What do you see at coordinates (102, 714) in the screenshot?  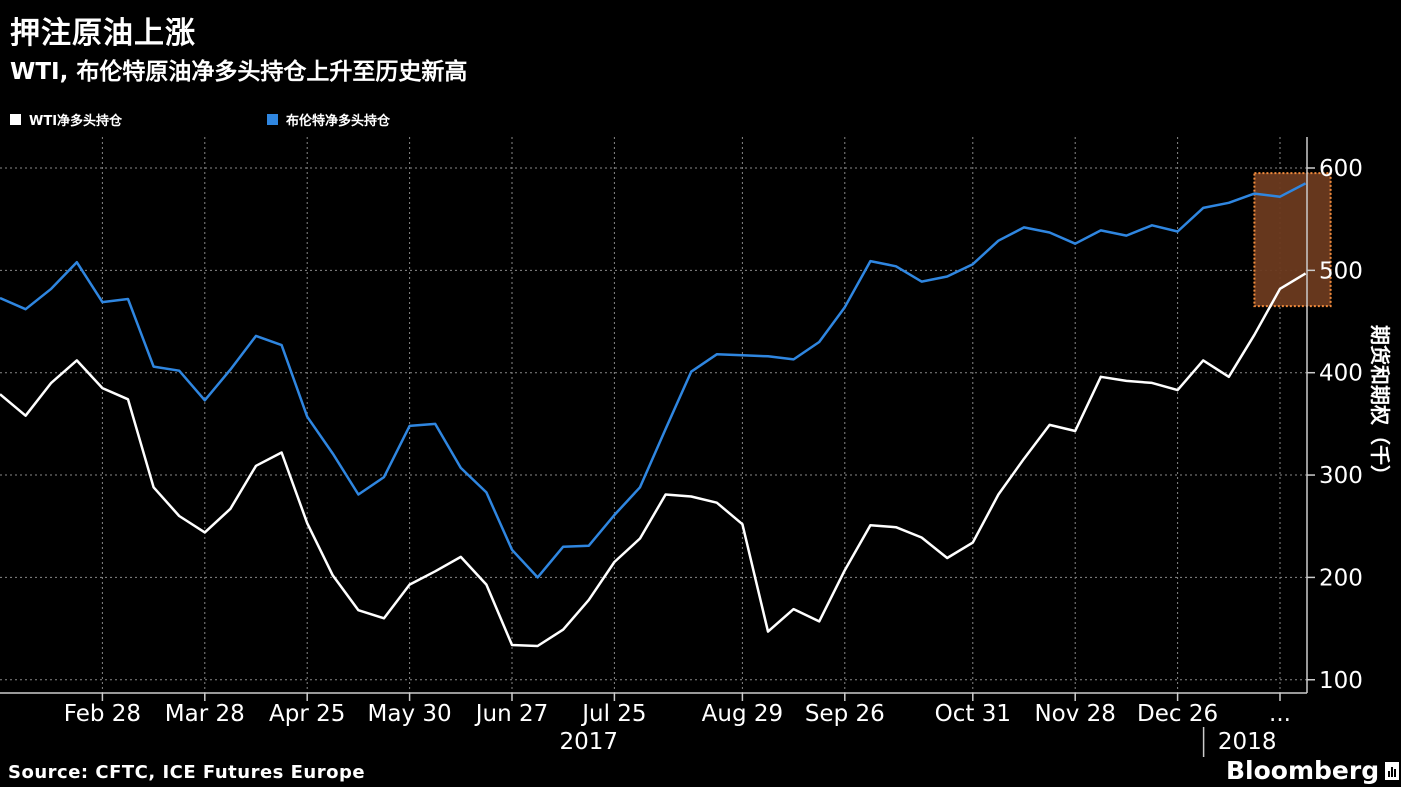 I see `x-tick-label-0: Feb 28` at bounding box center [102, 714].